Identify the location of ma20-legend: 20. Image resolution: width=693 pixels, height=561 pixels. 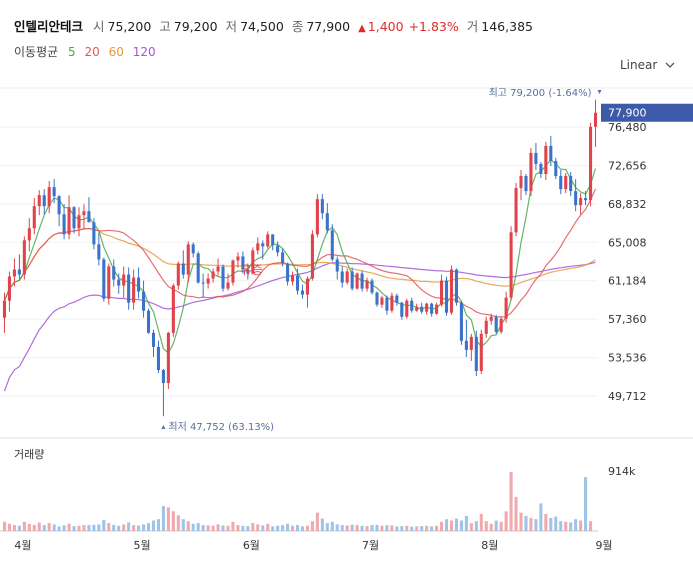
(92, 52).